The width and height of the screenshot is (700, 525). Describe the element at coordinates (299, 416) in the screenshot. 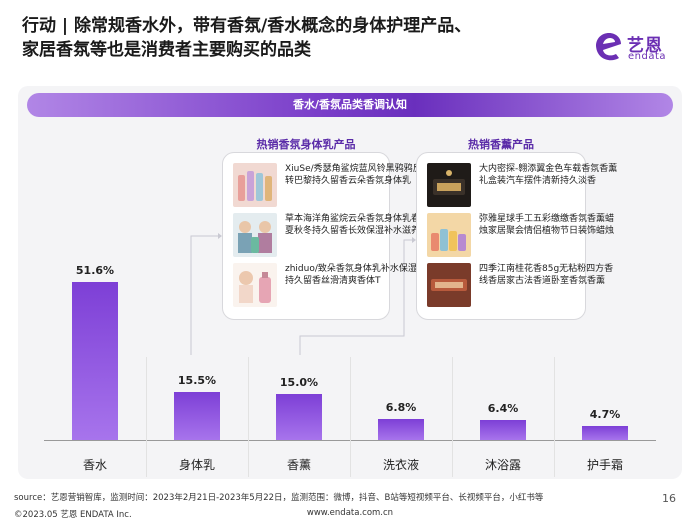

I see `bar-aroma` at that location.